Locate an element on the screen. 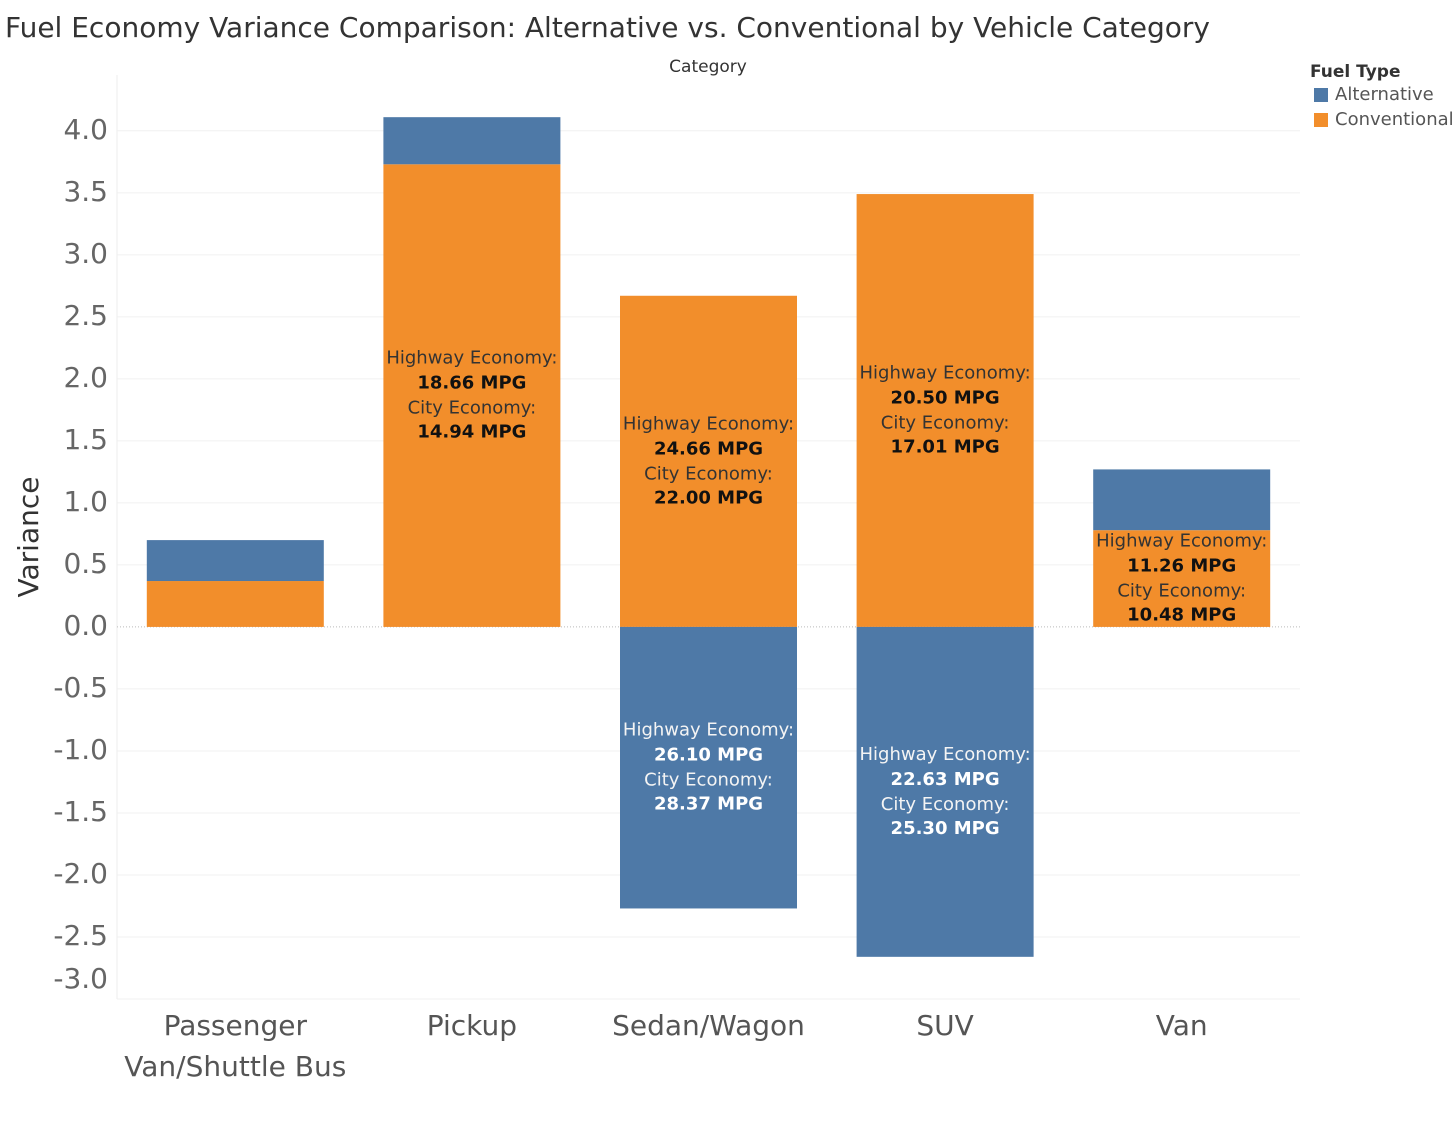  y-tick-label: -3.0 is located at coordinates (80, 978).